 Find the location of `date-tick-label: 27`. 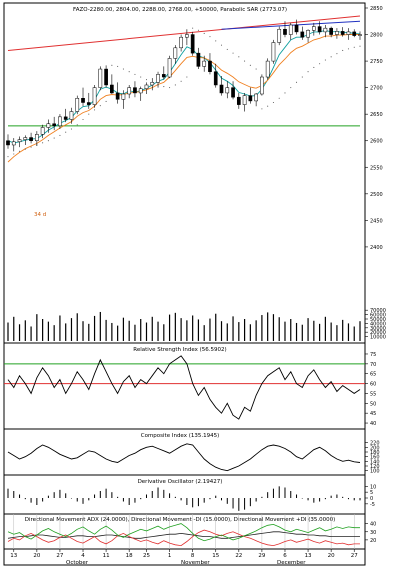

date-tick-label: 27 is located at coordinates (354, 556).